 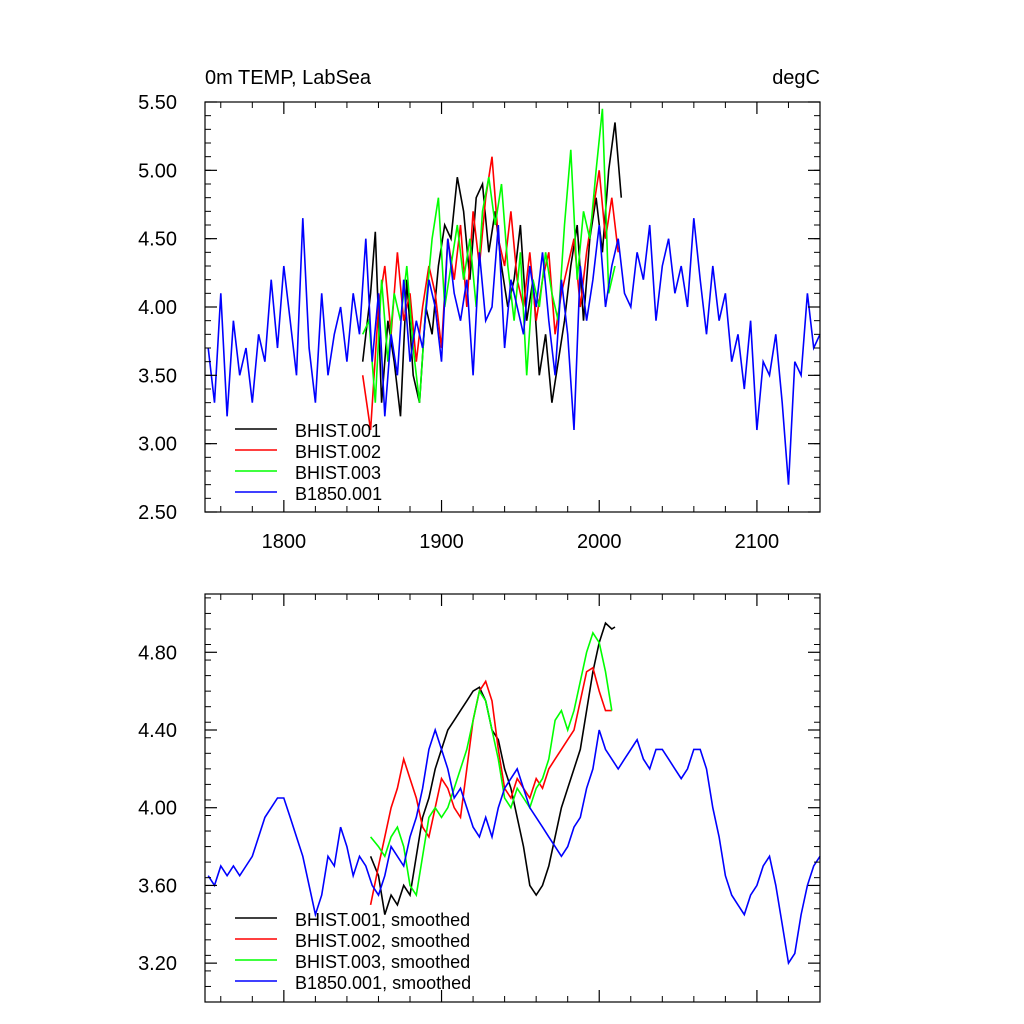 I want to click on x-tick-label: 1800, so click(x=284, y=542).